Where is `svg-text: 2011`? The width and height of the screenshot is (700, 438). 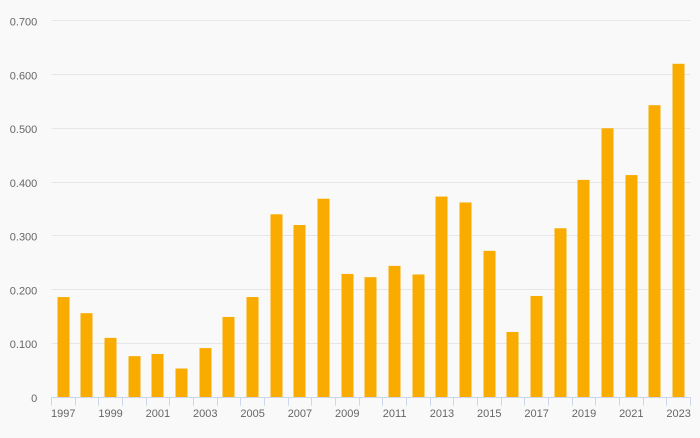 svg-text: 2011 is located at coordinates (395, 414).